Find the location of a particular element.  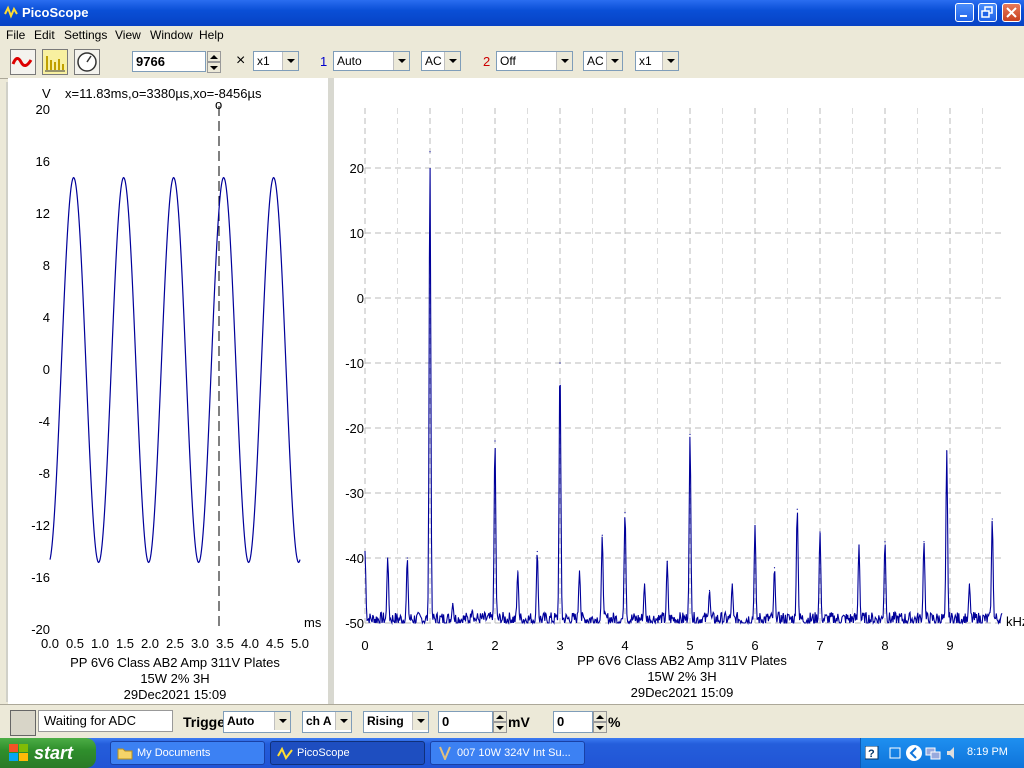

close-icon is located at coordinates (1011, 12).